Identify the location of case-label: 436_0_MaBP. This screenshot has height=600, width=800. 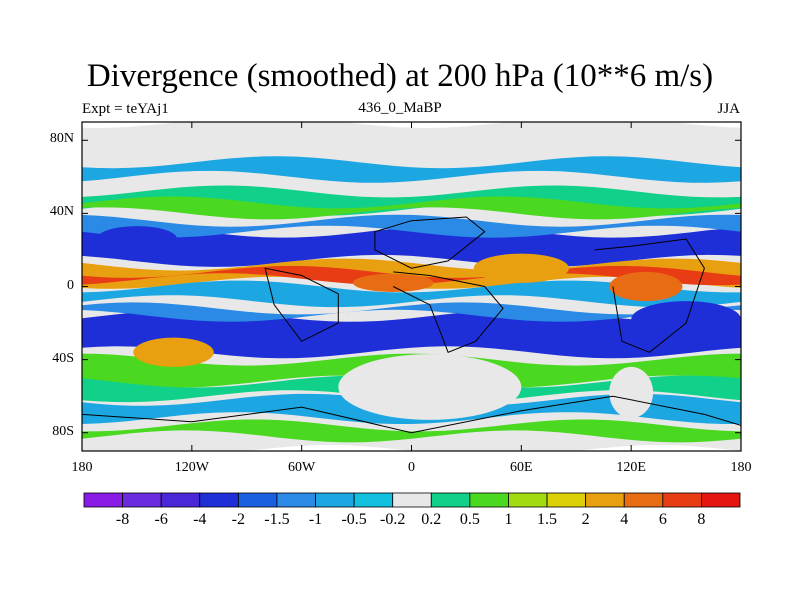
(400, 108).